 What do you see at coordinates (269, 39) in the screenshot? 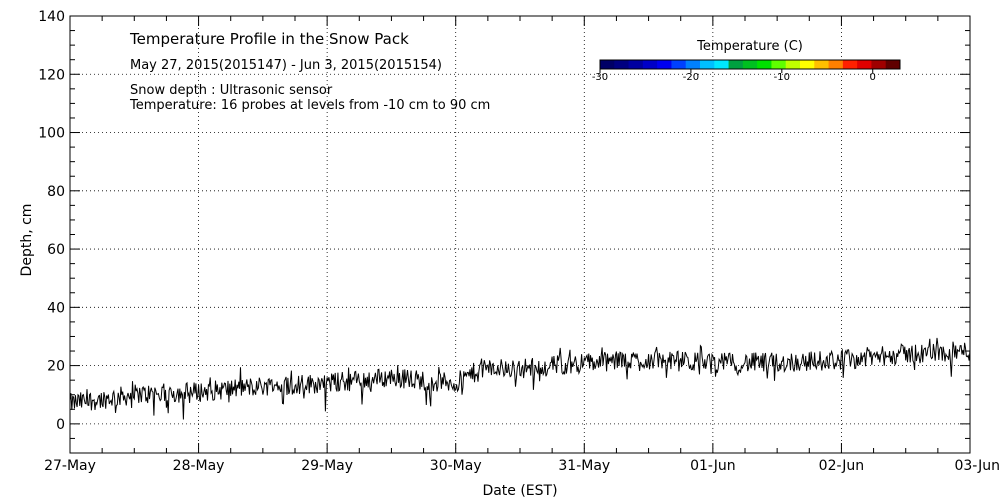
I see `chart-title: Temperature Profile in the Snow Pack` at bounding box center [269, 39].